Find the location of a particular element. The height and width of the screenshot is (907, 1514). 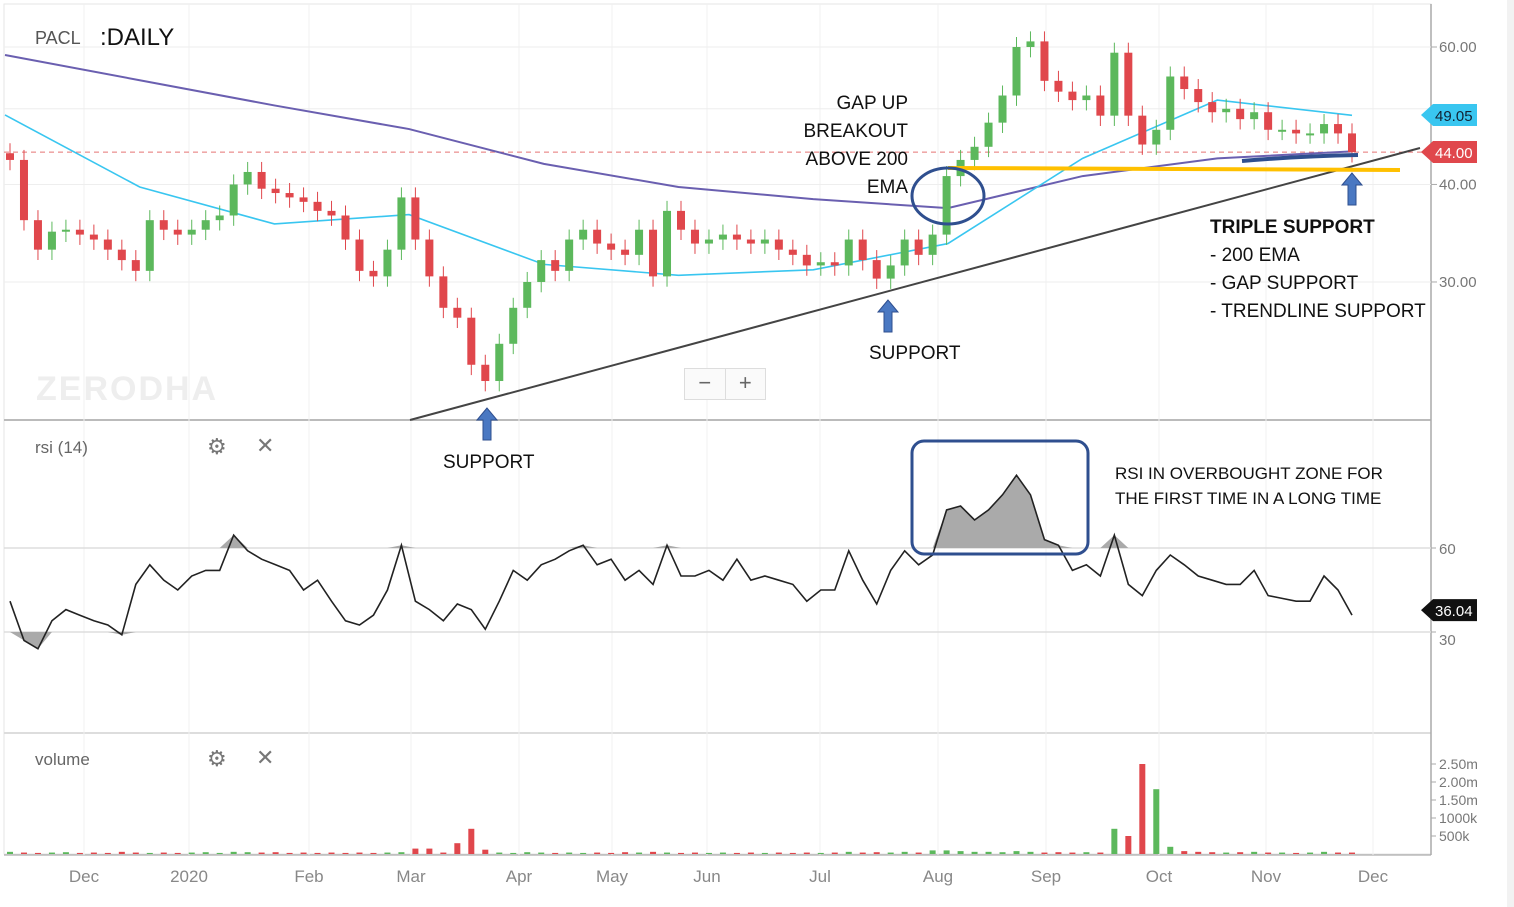

volume-tick-label: 1.50m is located at coordinates (1458, 800).